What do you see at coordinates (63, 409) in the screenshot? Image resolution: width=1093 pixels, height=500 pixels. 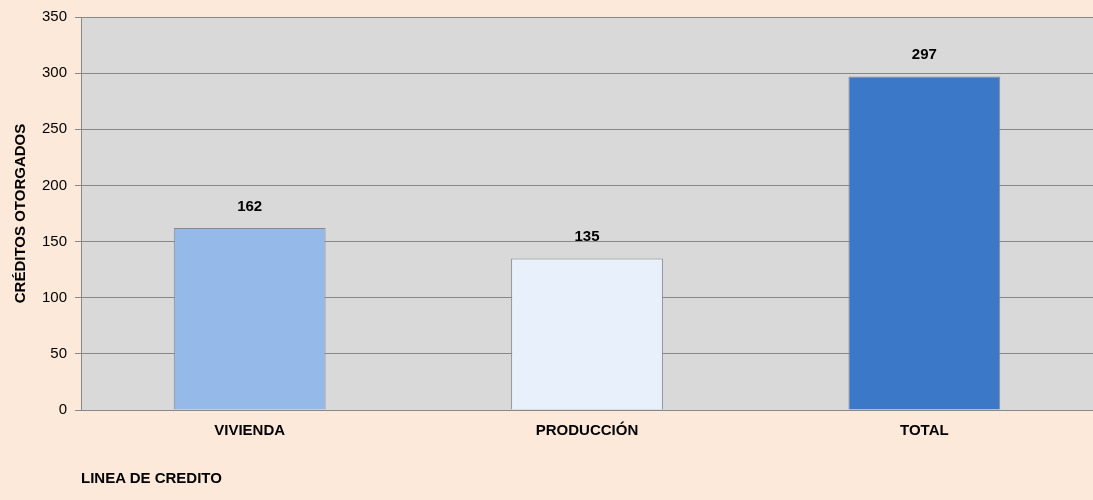 I see `y-tick-label: 0` at bounding box center [63, 409].